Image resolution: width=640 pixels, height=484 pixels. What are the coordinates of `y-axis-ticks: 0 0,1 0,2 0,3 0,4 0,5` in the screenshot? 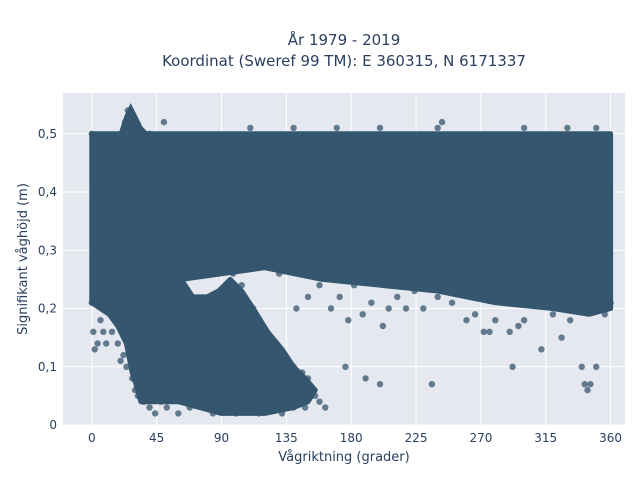 It's located at (47, 279).